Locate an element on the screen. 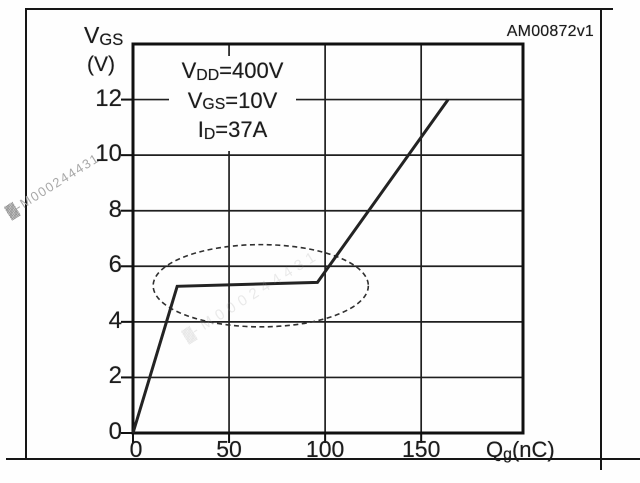  condition-vgs: VGS=10V is located at coordinates (232, 100).